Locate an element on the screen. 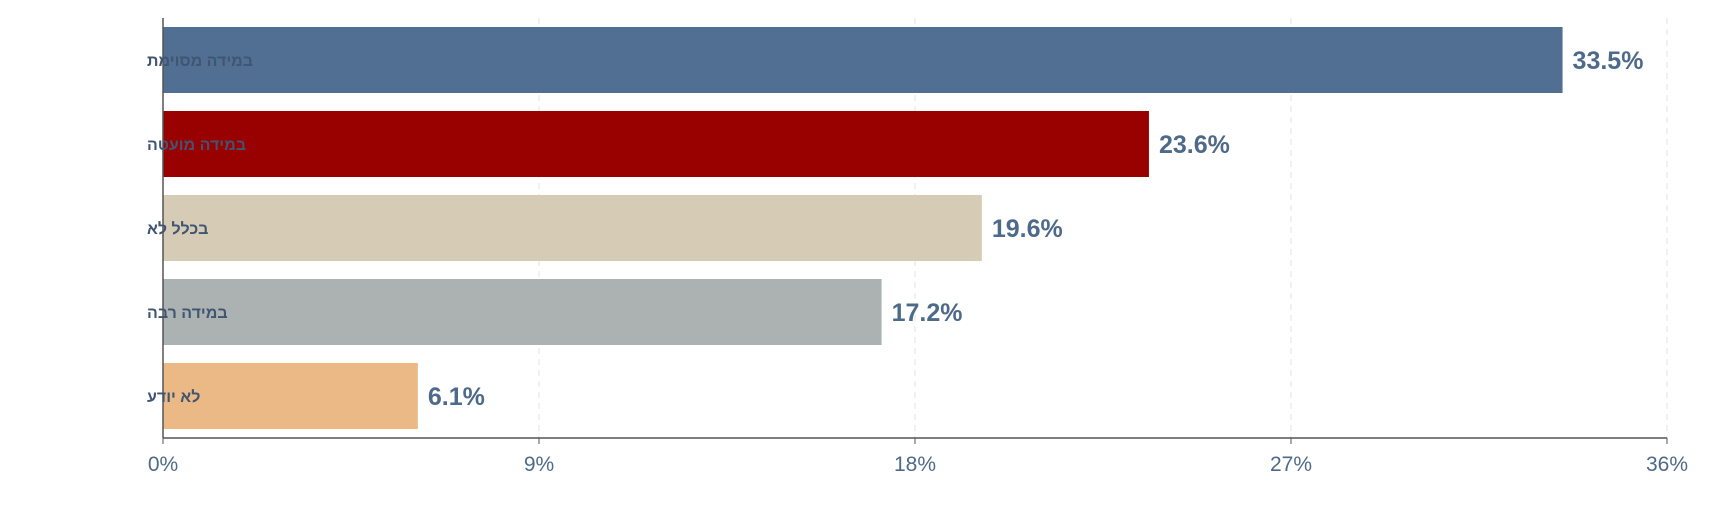  x-tick-label: 9% is located at coordinates (539, 464).